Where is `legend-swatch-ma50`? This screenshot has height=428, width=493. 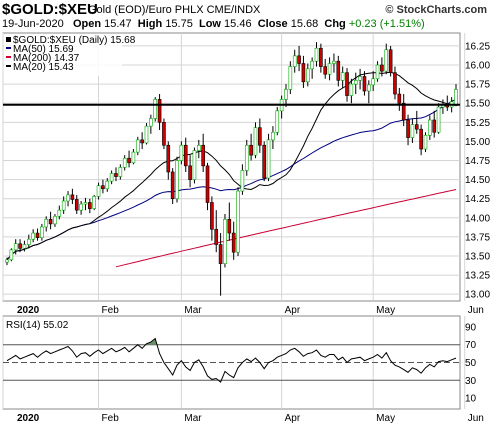 legend-swatch-ma50 is located at coordinates (8, 48).